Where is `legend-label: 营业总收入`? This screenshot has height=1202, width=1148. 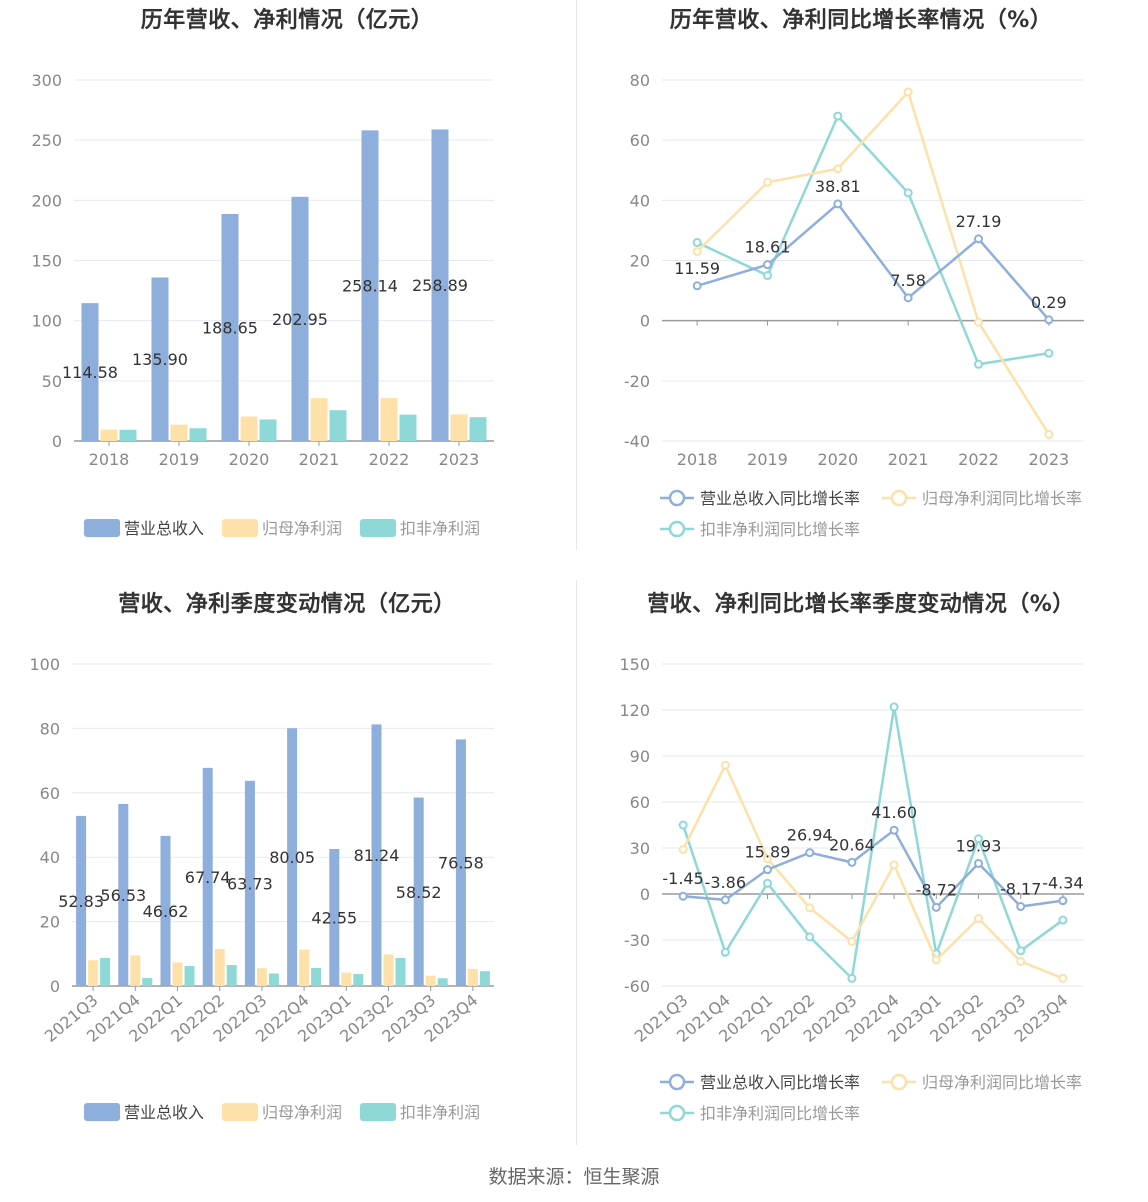
legend-label: 营业总收入 is located at coordinates (164, 528).